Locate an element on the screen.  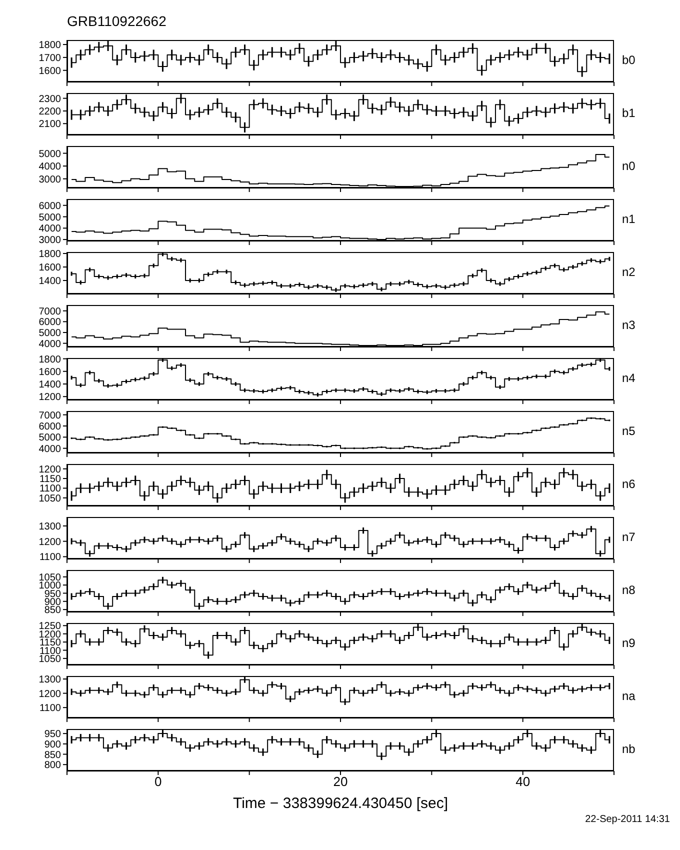
chart-title: GRB110922662 is located at coordinates (117, 21).